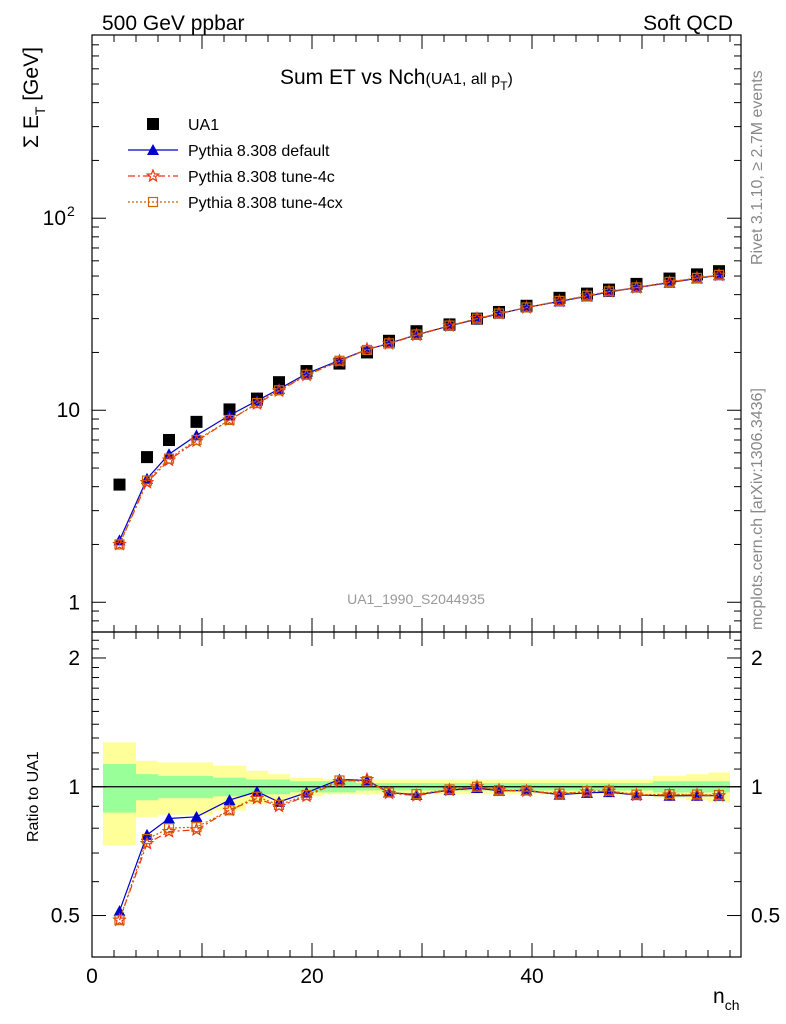  What do you see at coordinates (765, 916) in the screenshot?
I see `ratio-y-tick-label-right: 0.5` at bounding box center [765, 916].